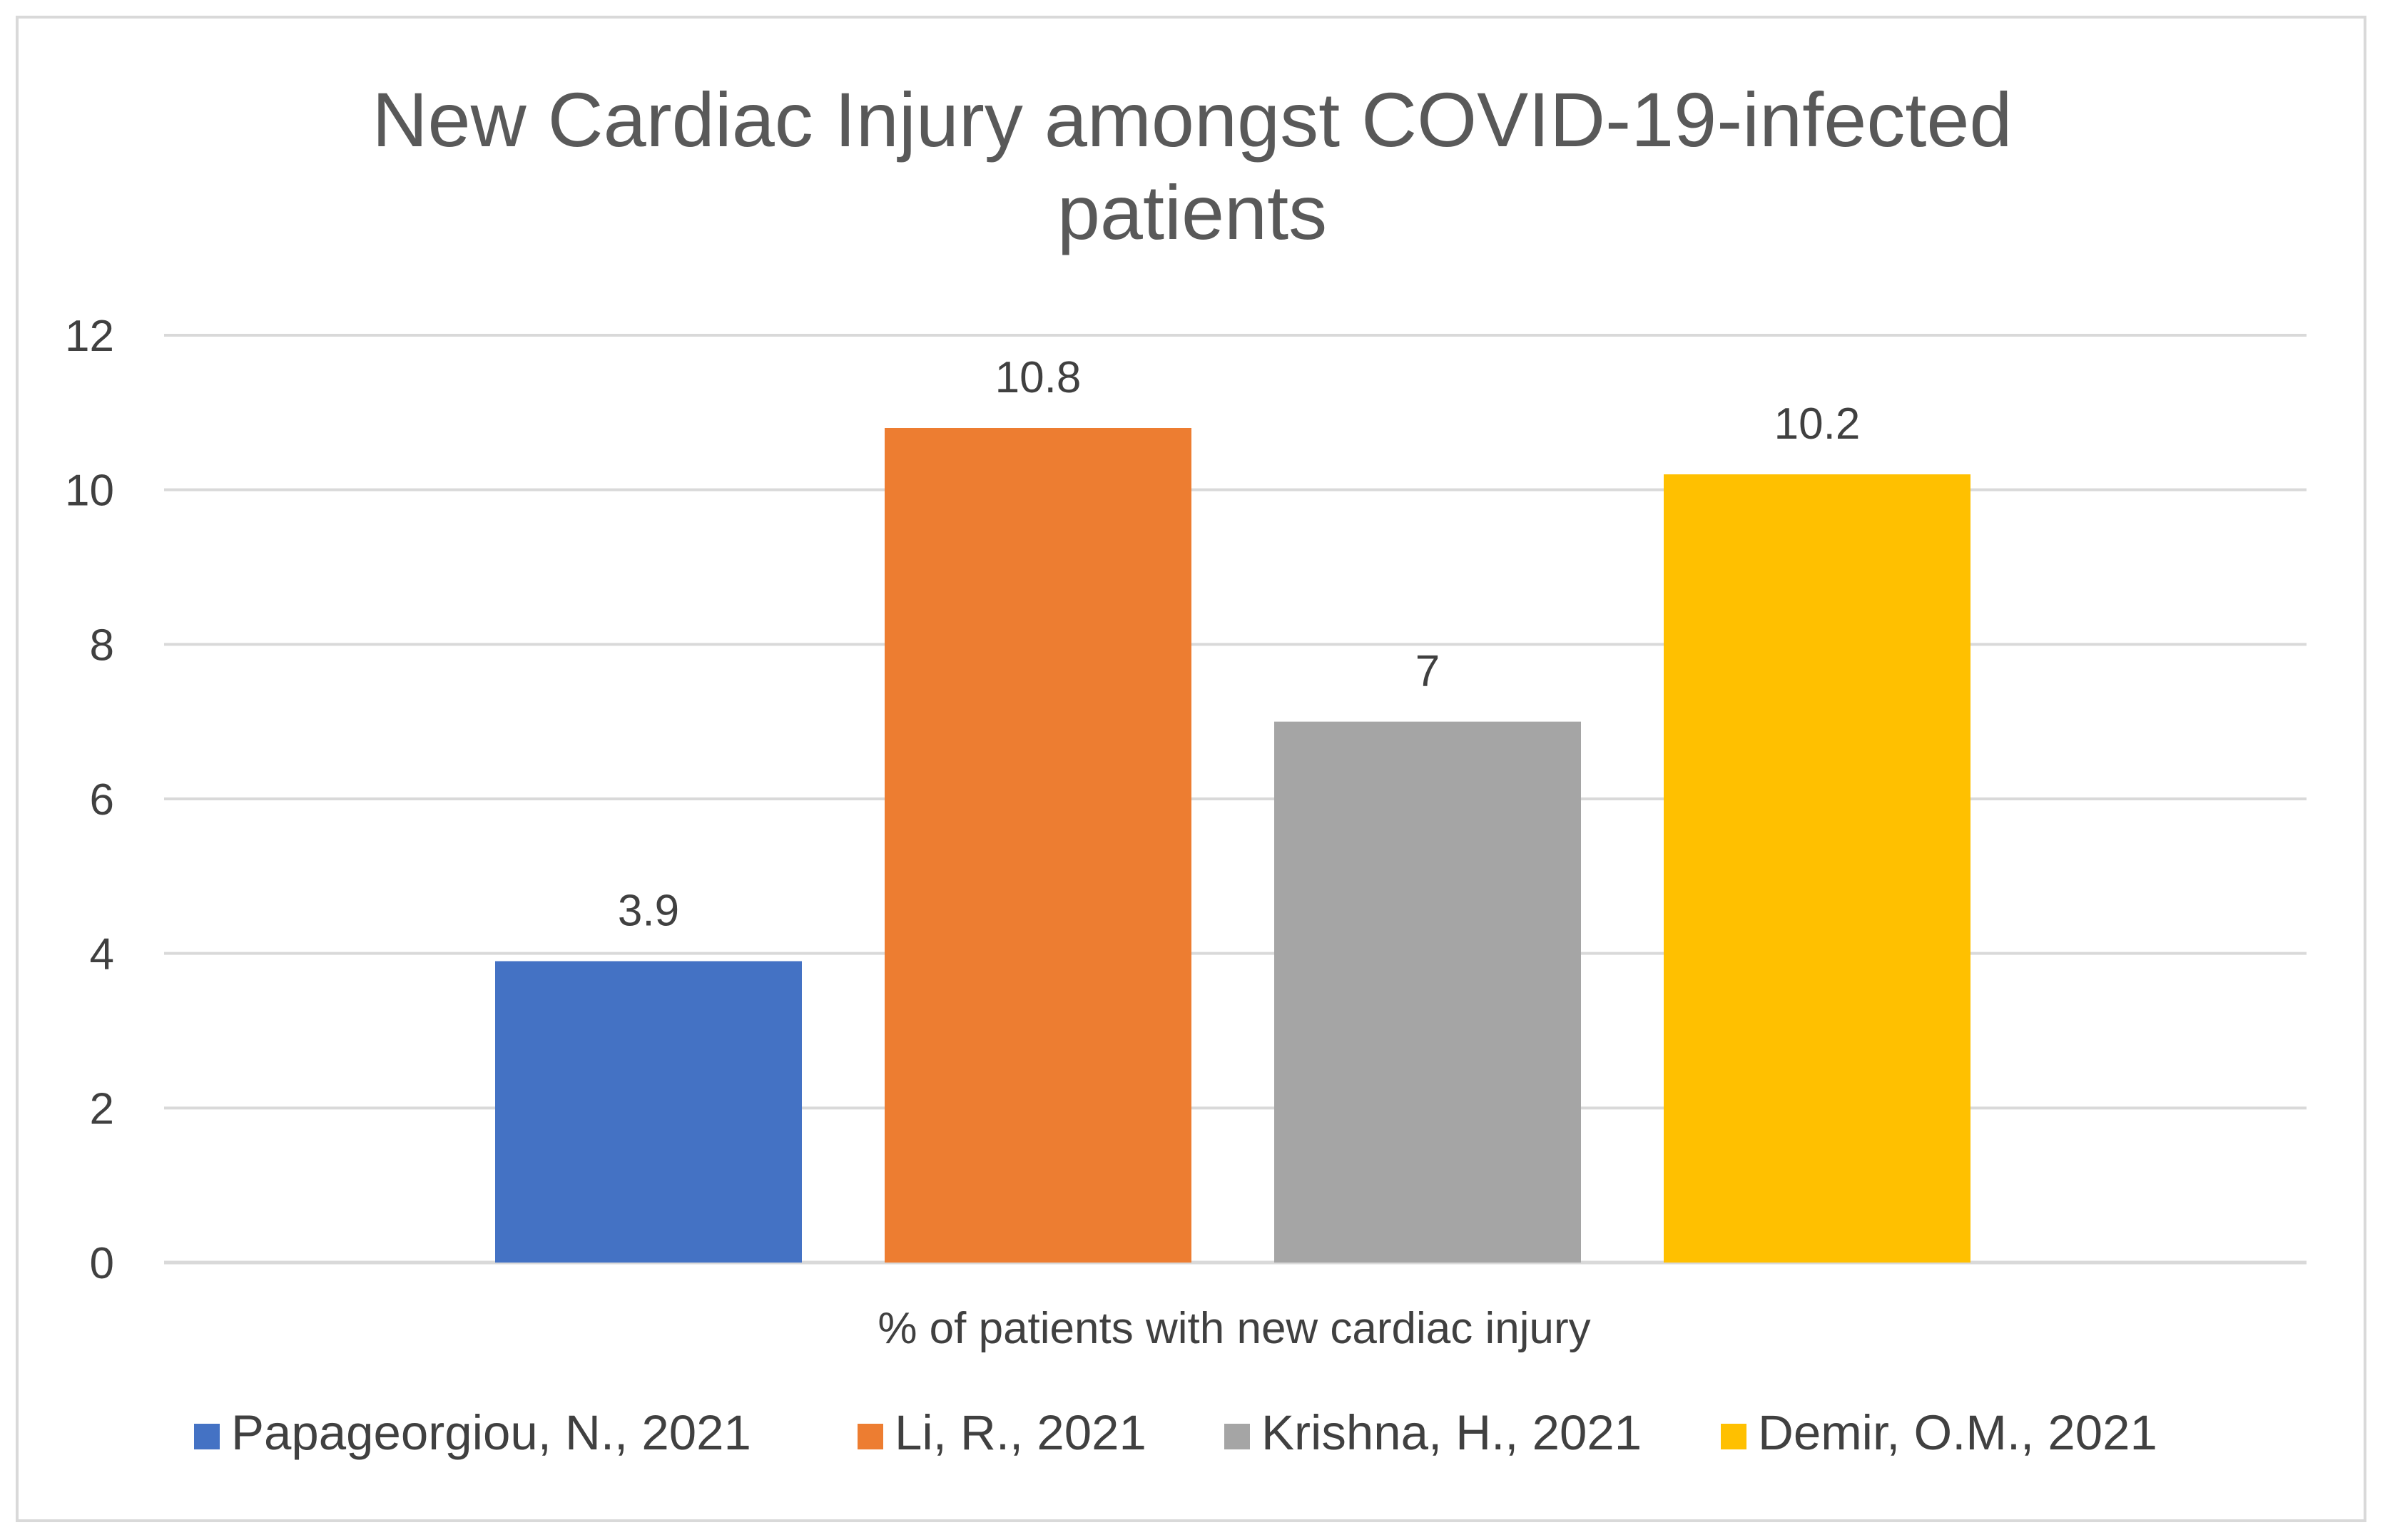 This screenshot has height=1540, width=2385. I want to click on y-tick-label: 0, so click(102, 1264).